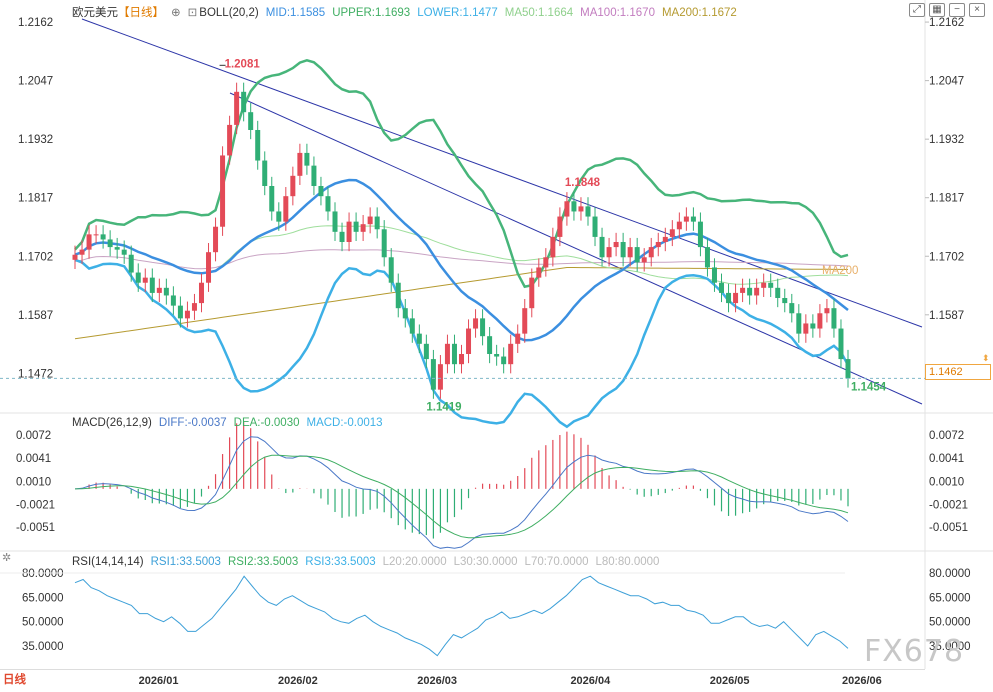 The image size is (993, 692). What do you see at coordinates (948, 506) in the screenshot?
I see `macd-y-label: -0.0021` at bounding box center [948, 506].